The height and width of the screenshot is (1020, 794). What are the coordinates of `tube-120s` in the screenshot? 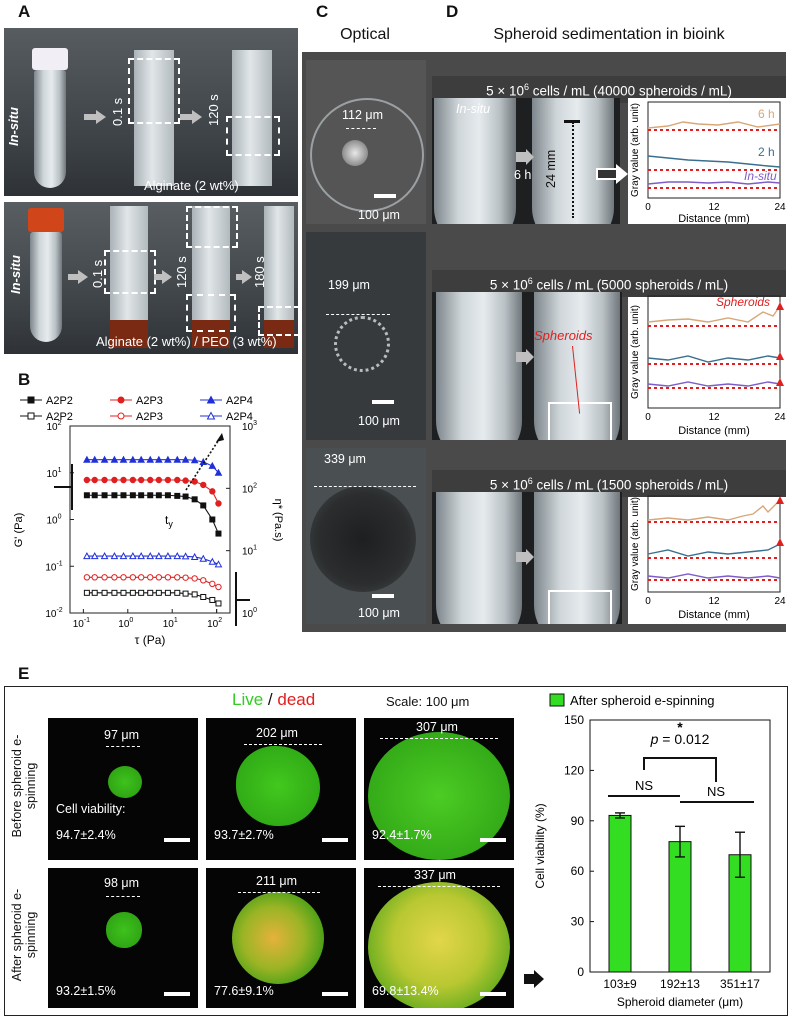 It's located at (252, 118).